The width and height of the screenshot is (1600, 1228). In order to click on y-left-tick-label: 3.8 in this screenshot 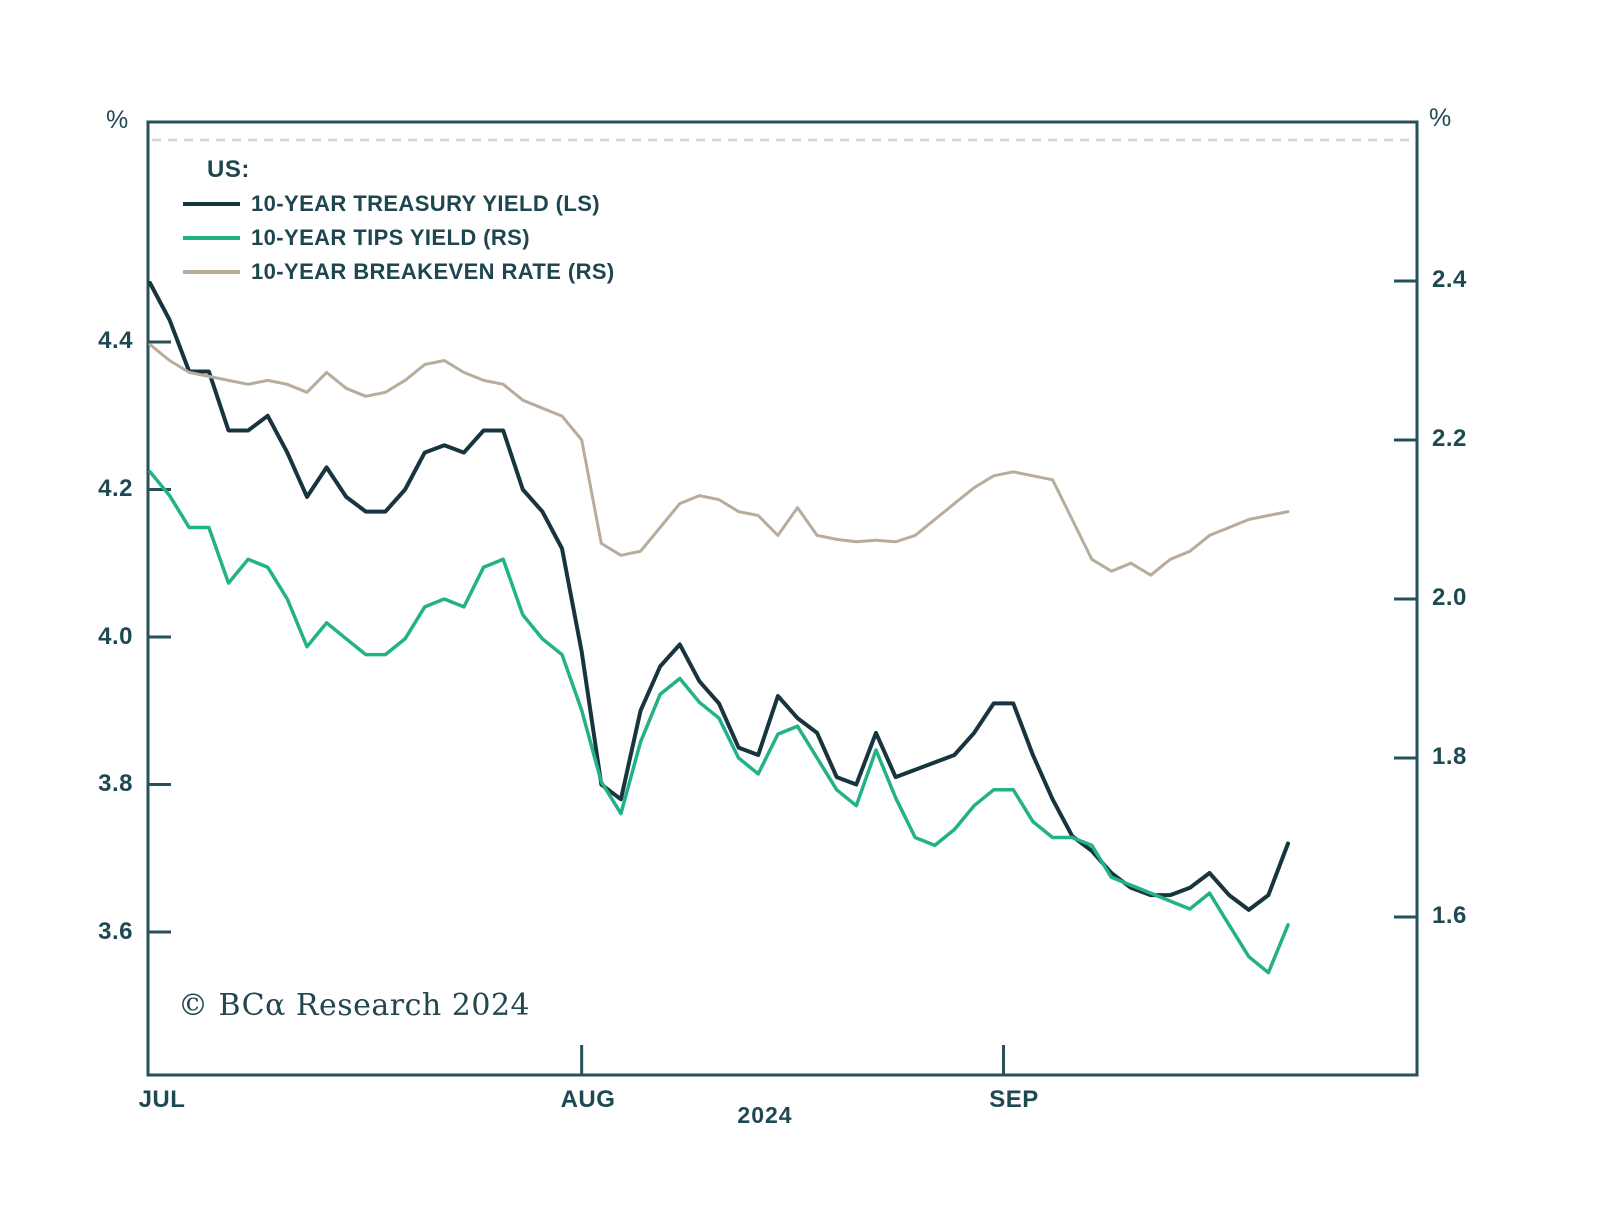, I will do `click(115, 783)`.